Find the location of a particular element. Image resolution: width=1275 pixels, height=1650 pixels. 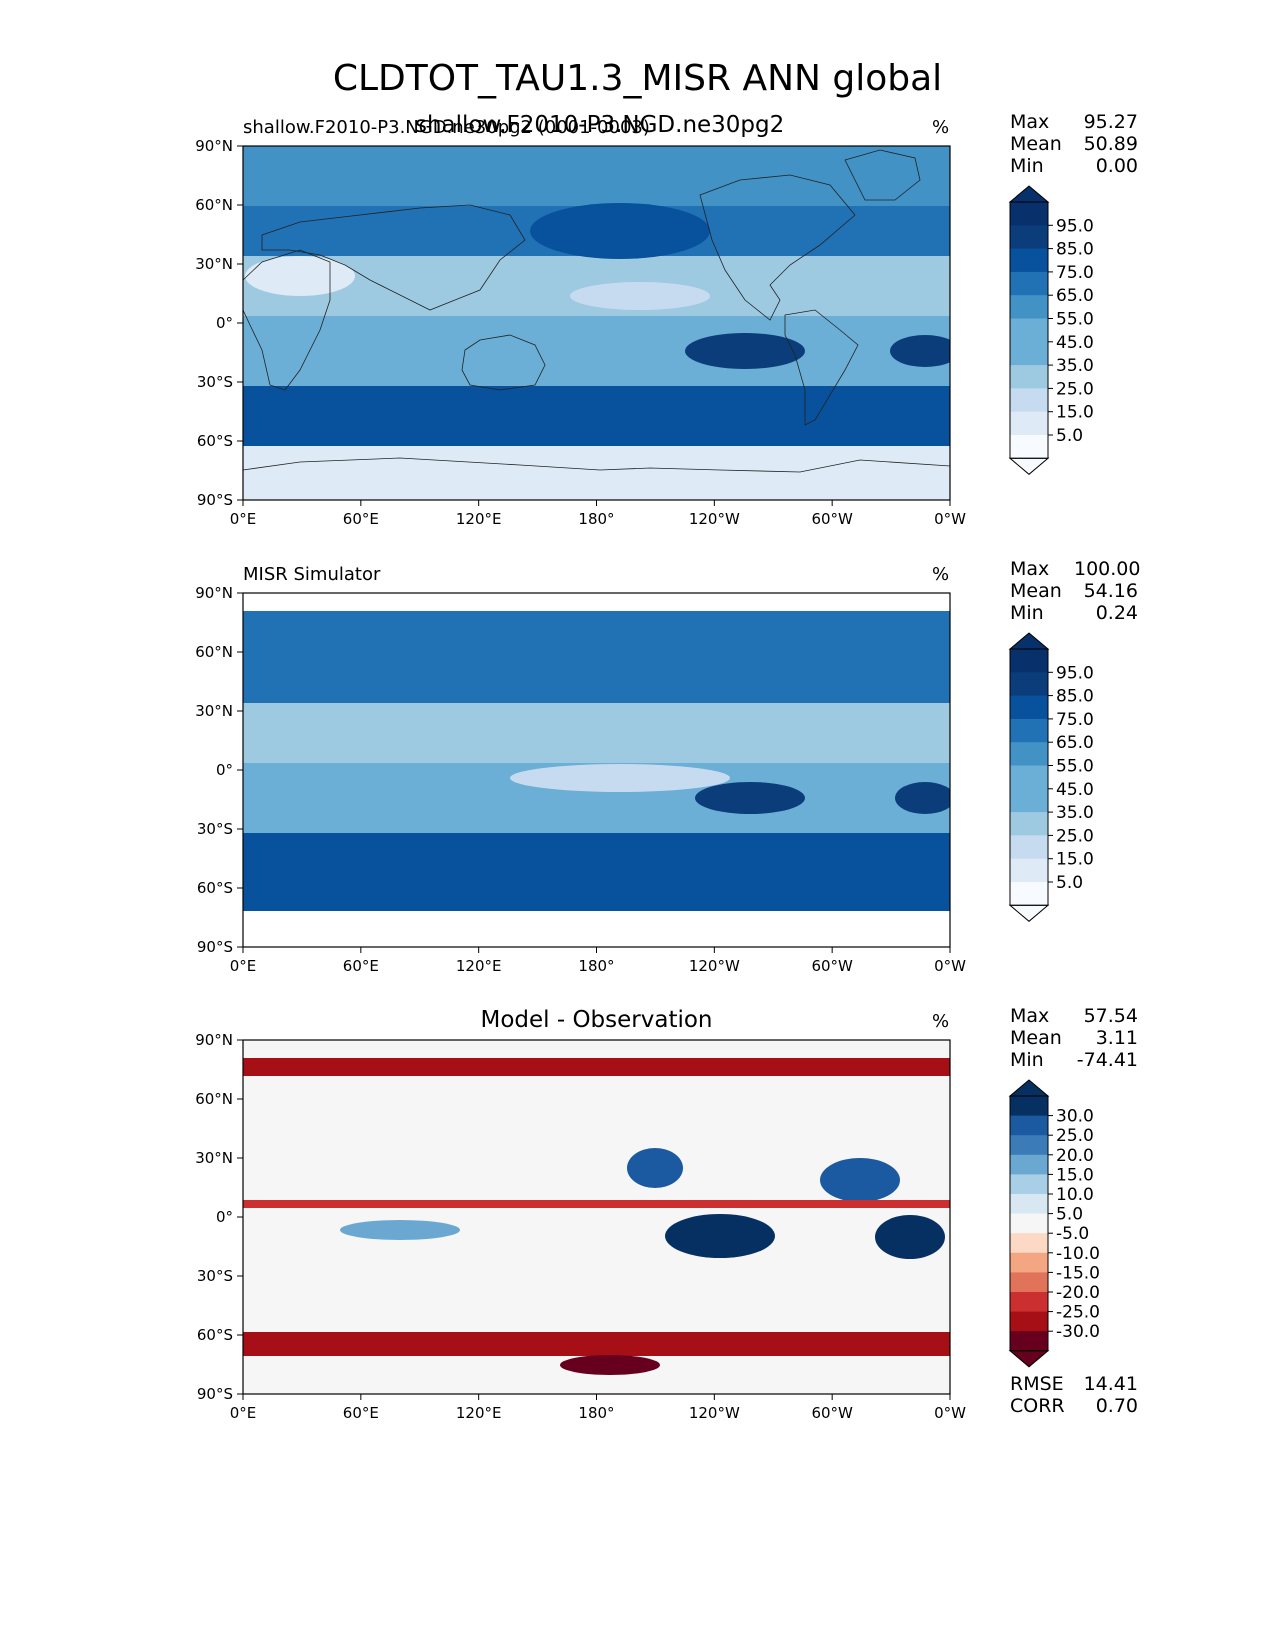

panel-3-metrics: RMSE 14.41 CORR 0.70 is located at coordinates (1074, 1395).